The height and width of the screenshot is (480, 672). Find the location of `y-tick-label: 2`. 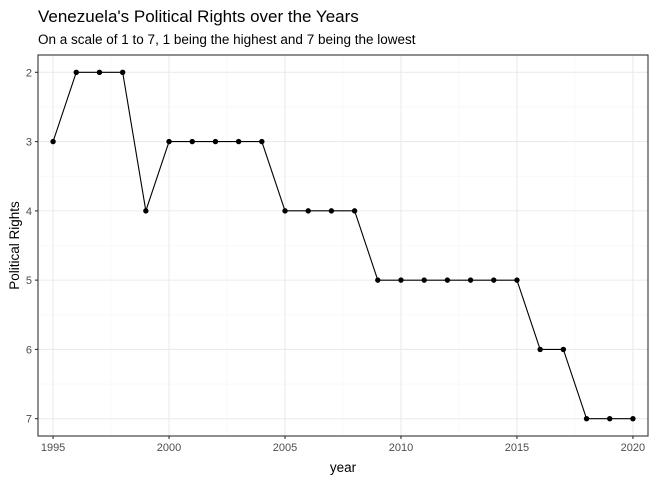

y-tick-label: 2 is located at coordinates (29, 73).